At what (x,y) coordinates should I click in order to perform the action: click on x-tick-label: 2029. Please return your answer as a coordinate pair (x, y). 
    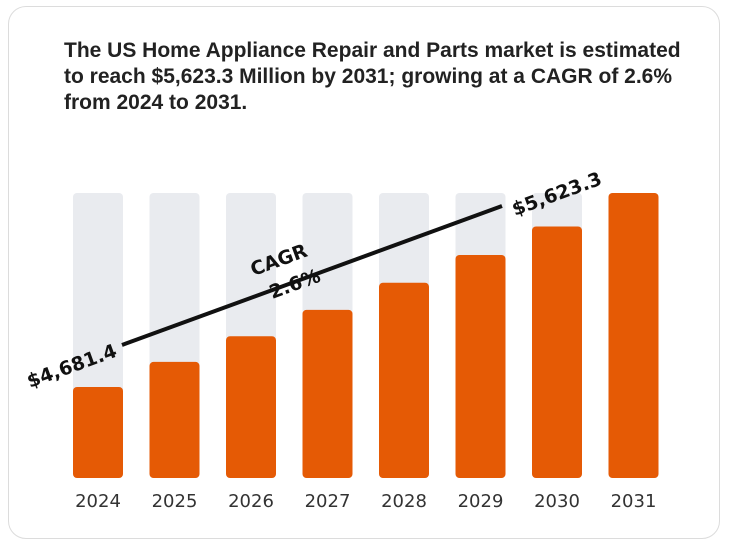
    Looking at the image, I should click on (481, 501).